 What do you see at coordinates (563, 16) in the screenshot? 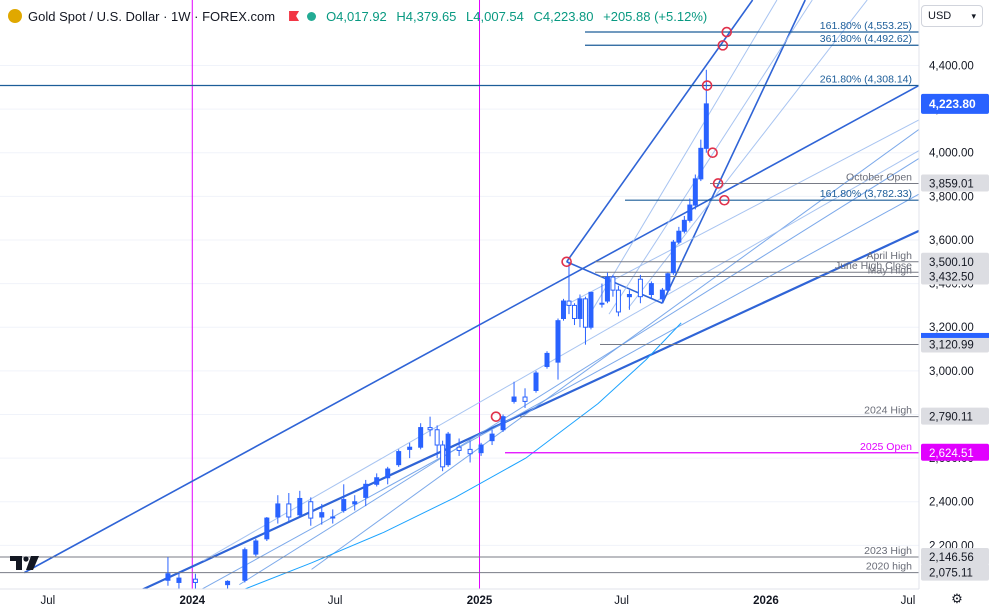
I see `close-value: C4,223.80` at bounding box center [563, 16].